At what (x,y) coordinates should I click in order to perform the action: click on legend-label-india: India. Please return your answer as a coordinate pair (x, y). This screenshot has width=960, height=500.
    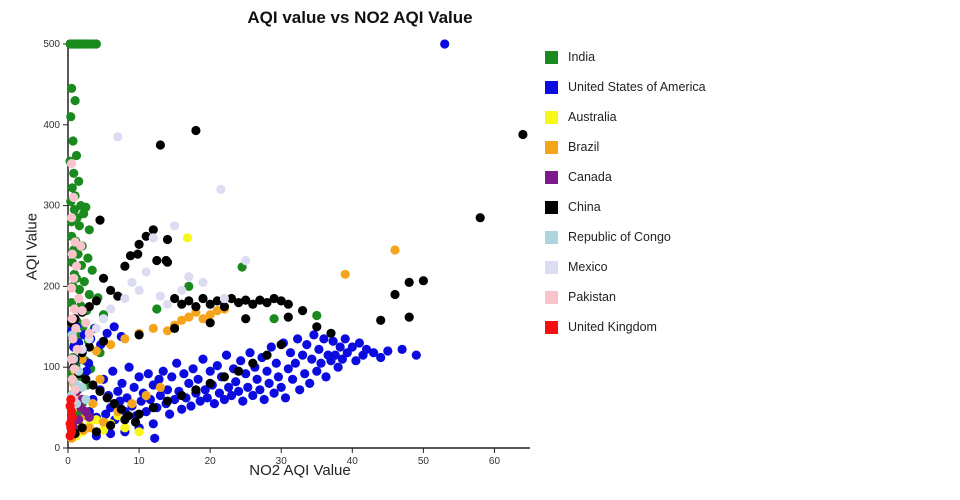
    Looking at the image, I should click on (582, 57).